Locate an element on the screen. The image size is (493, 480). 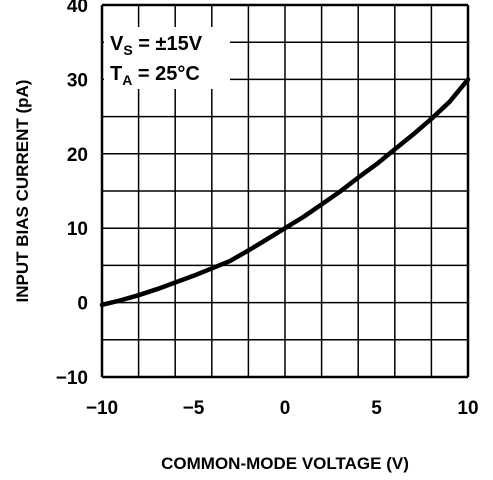
x-tick-label: 10 is located at coordinates (467, 408).